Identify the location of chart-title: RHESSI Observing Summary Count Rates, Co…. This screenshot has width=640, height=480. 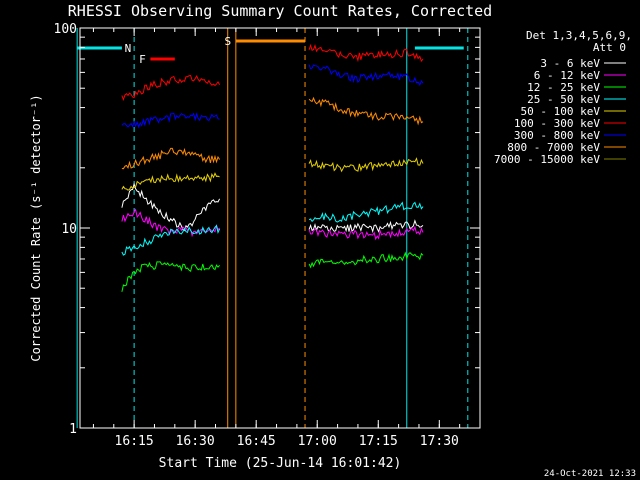
(280, 11).